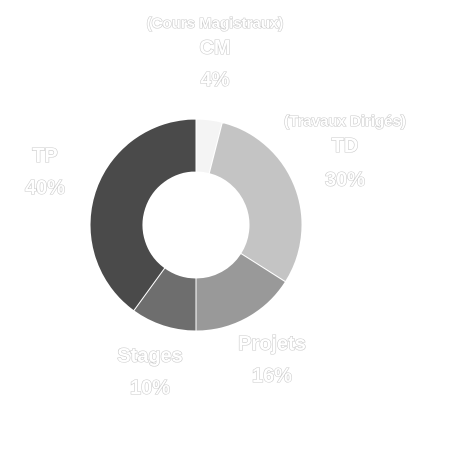  I want to click on slice-label-td: TD, so click(345, 146).